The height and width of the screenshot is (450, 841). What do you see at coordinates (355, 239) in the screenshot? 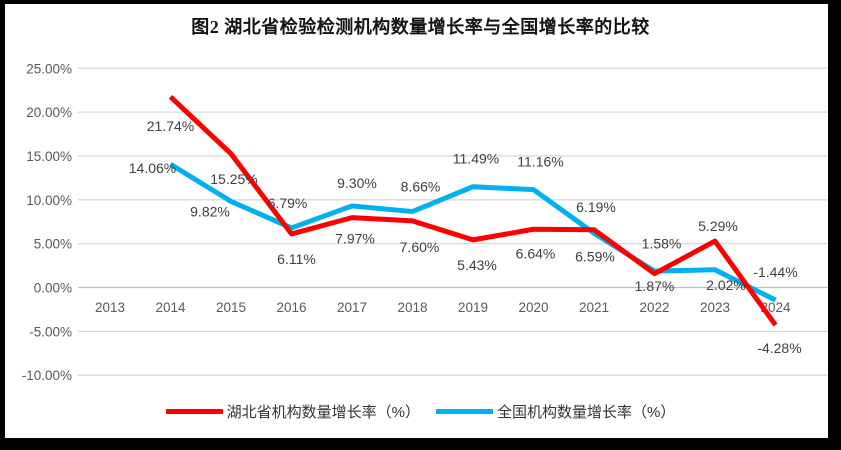
I see `hubei-data-label: 7.97%` at bounding box center [355, 239].